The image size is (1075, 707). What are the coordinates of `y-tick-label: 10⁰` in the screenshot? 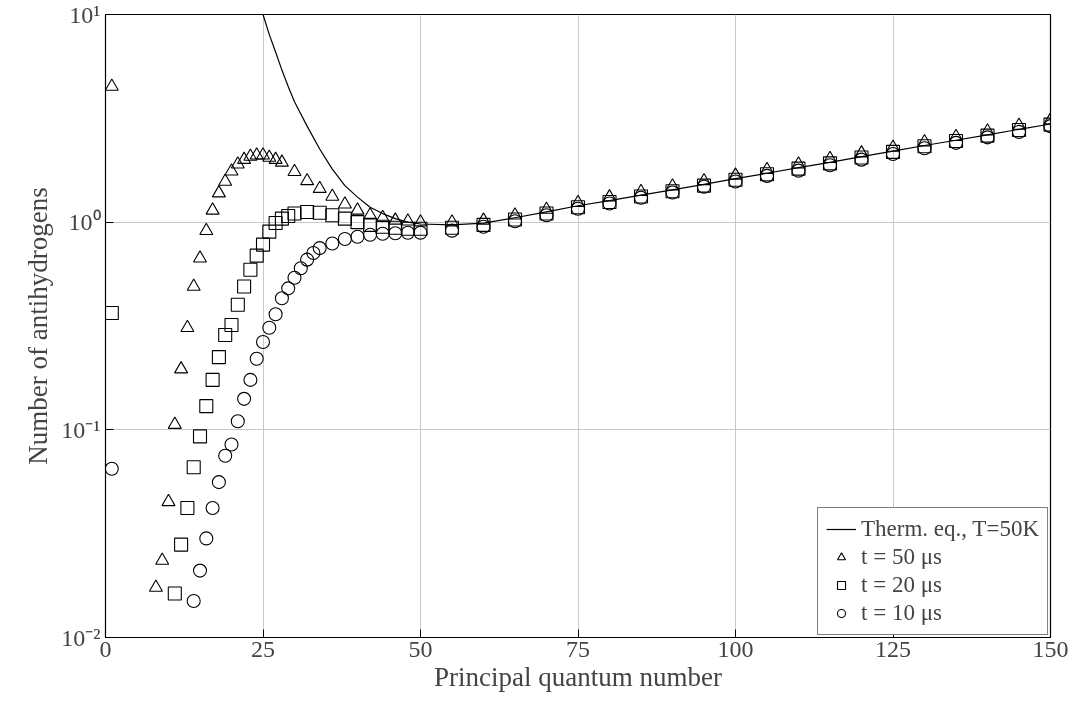 It's located at (84, 222).